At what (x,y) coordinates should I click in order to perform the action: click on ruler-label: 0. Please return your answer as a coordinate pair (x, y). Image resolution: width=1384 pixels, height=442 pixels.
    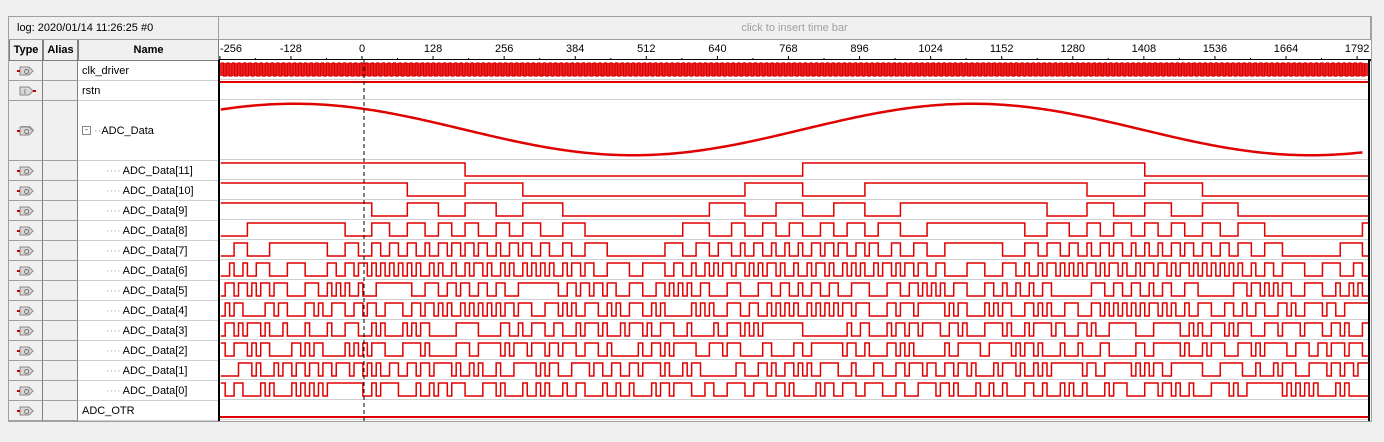
    Looking at the image, I should click on (362, 49).